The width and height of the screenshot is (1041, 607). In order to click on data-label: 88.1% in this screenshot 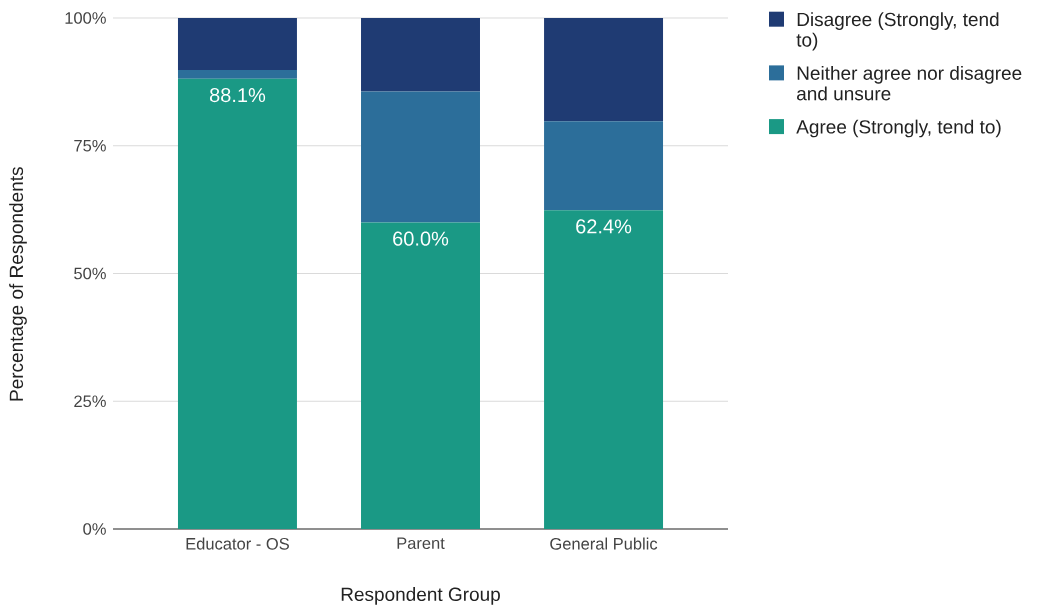, I will do `click(237, 95)`.